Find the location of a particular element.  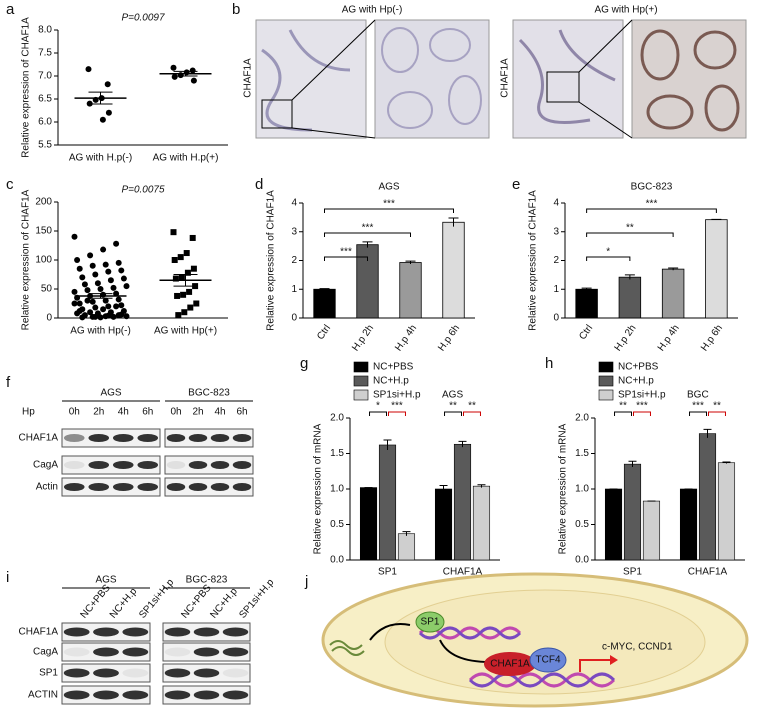

zoom-line is located at coordinates (333, 60).